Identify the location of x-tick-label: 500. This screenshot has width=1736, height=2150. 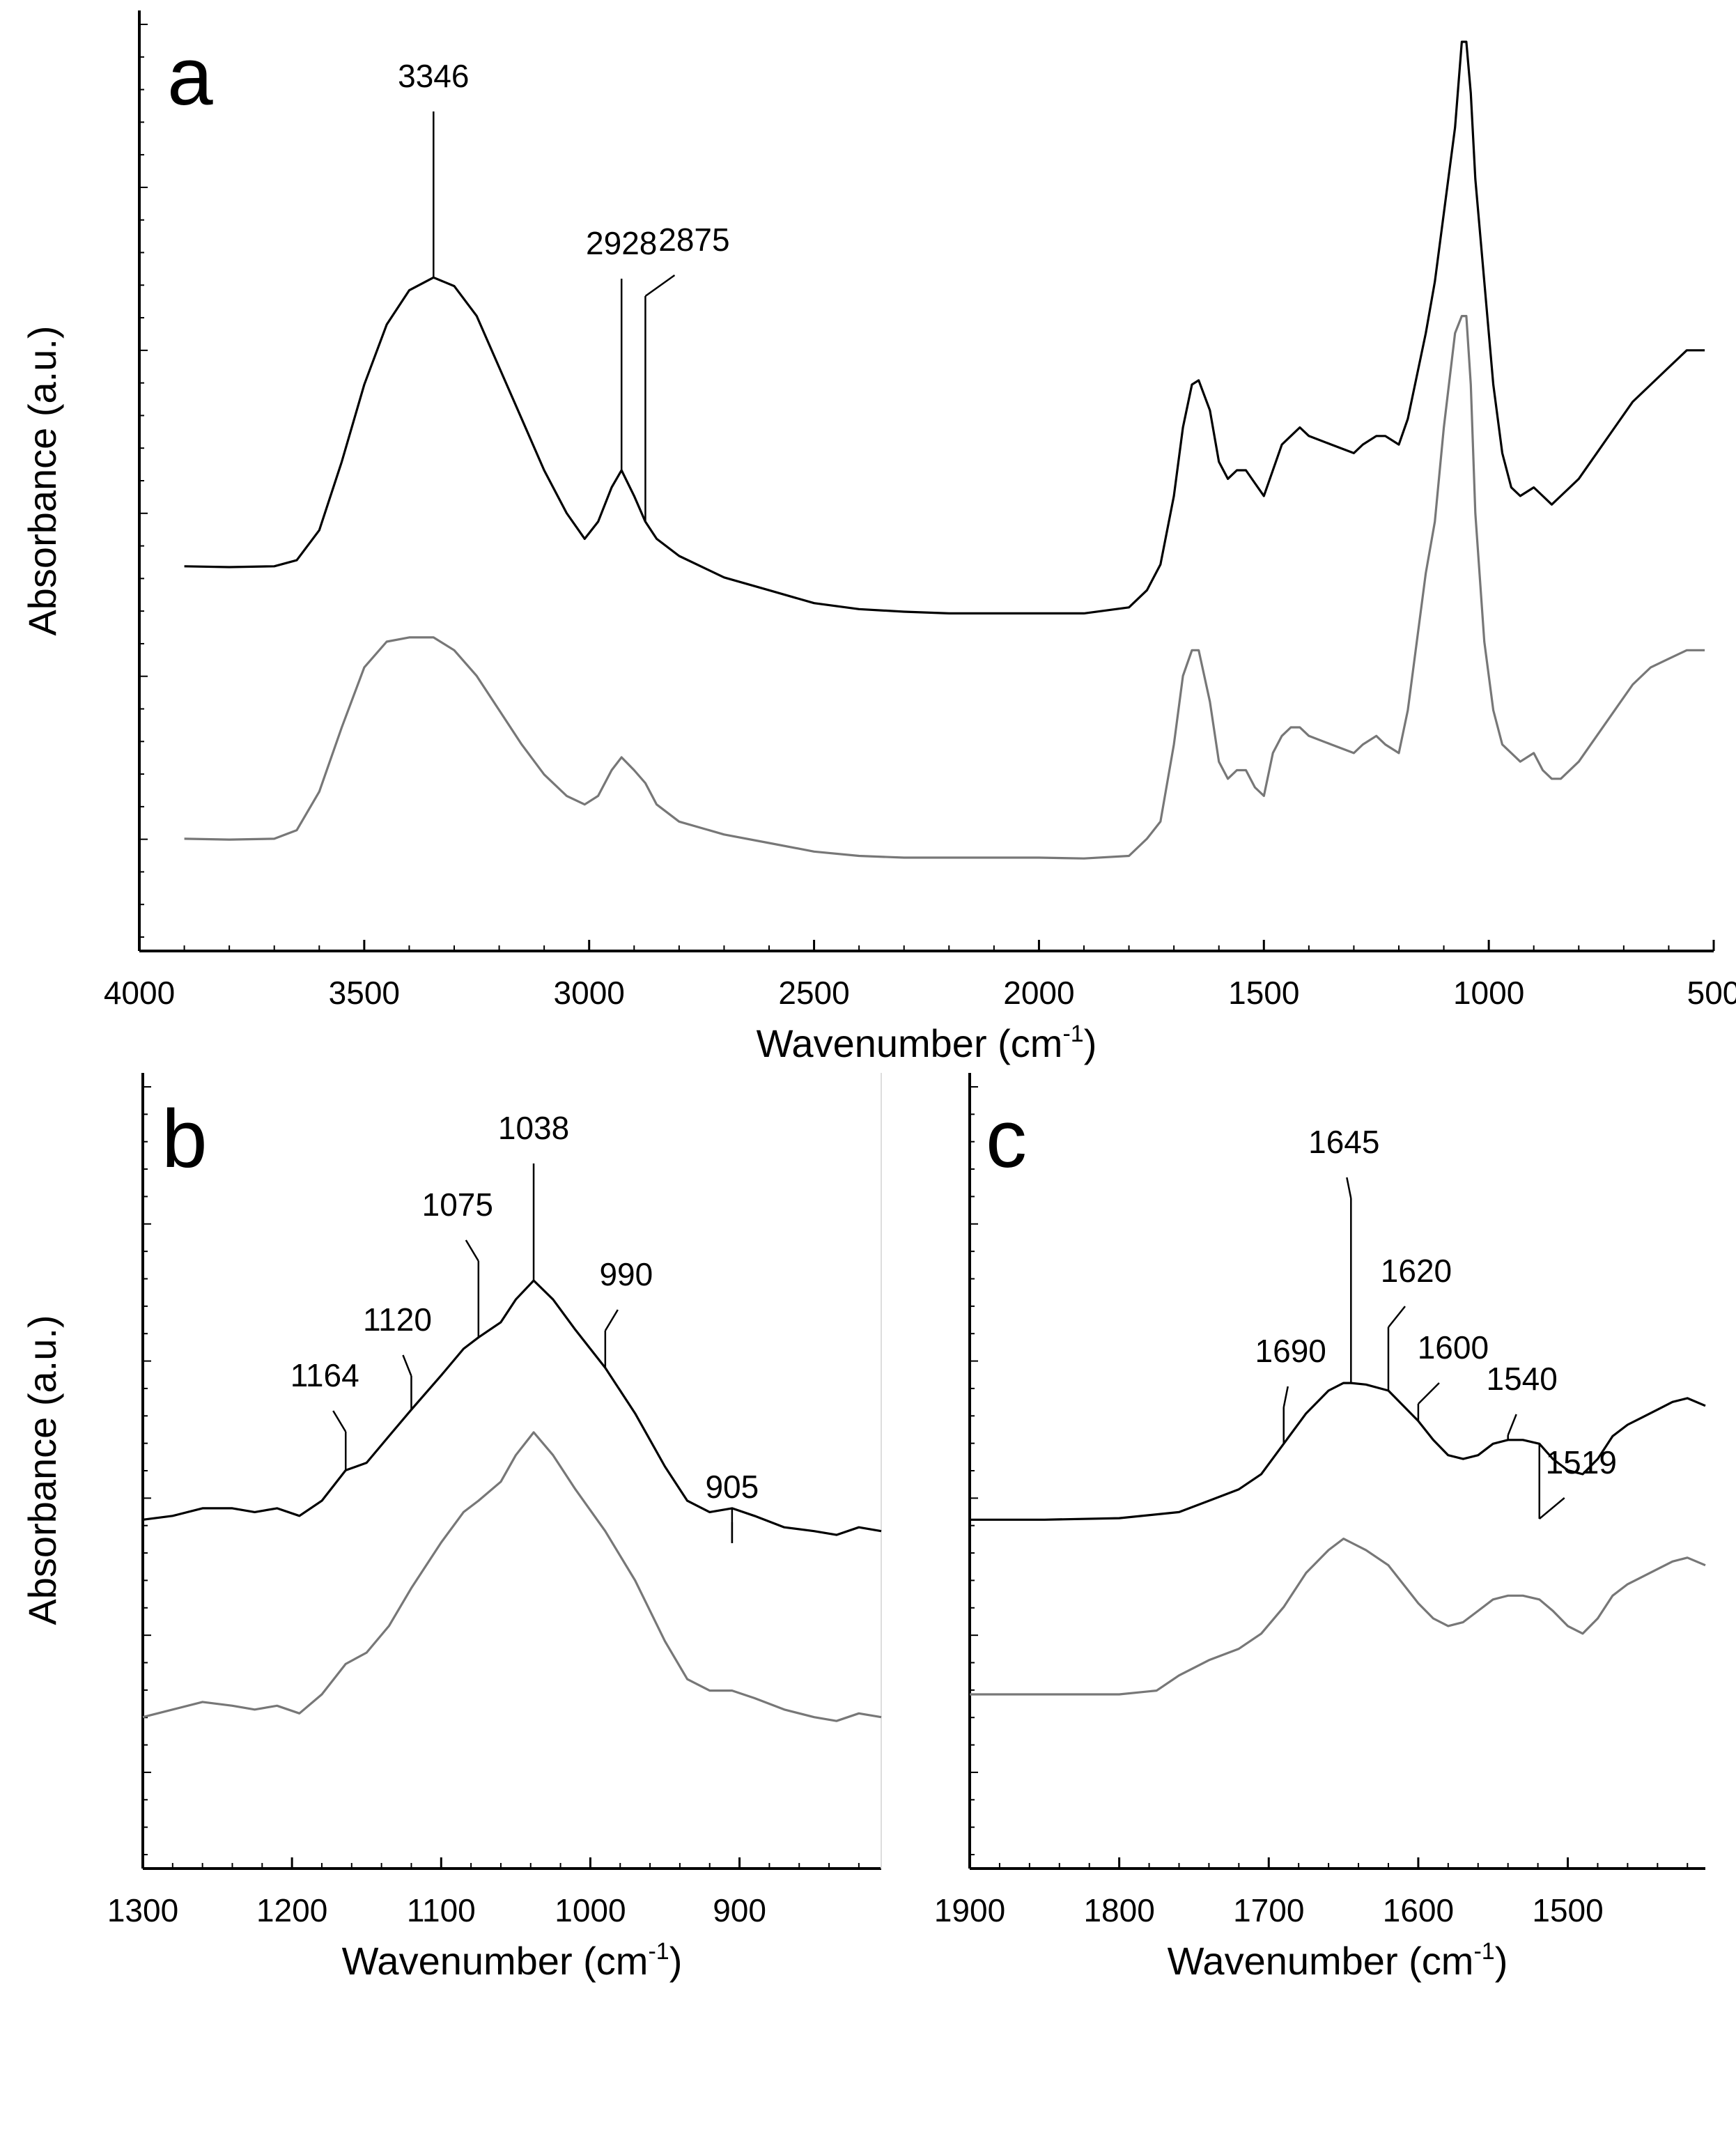
(1711, 993).